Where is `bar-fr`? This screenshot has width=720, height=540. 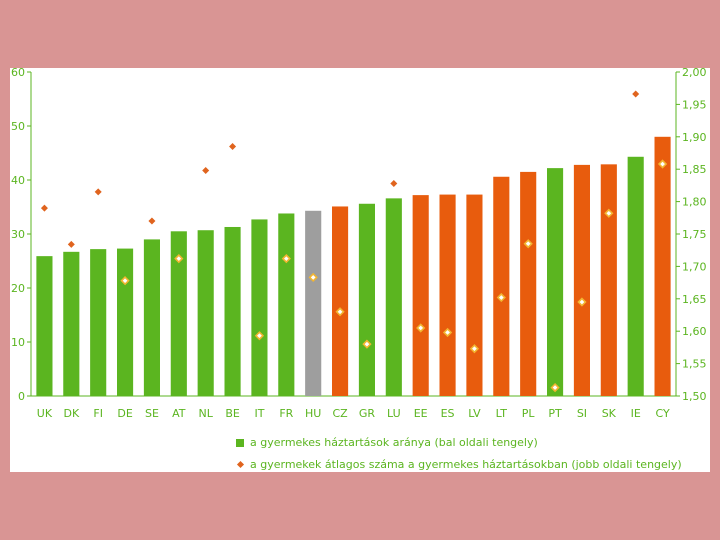
bar-fr is located at coordinates (286, 304).